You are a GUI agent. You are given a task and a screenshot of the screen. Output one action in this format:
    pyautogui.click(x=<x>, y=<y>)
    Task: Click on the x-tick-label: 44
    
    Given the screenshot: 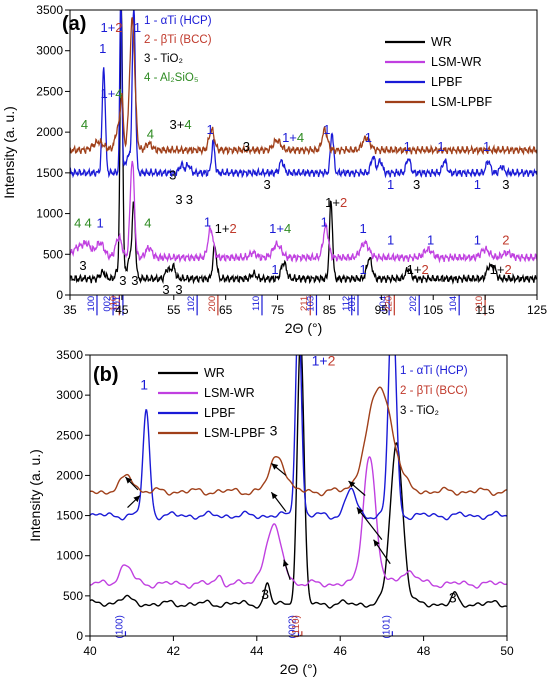 What is the action you would take?
    pyautogui.click(x=257, y=651)
    